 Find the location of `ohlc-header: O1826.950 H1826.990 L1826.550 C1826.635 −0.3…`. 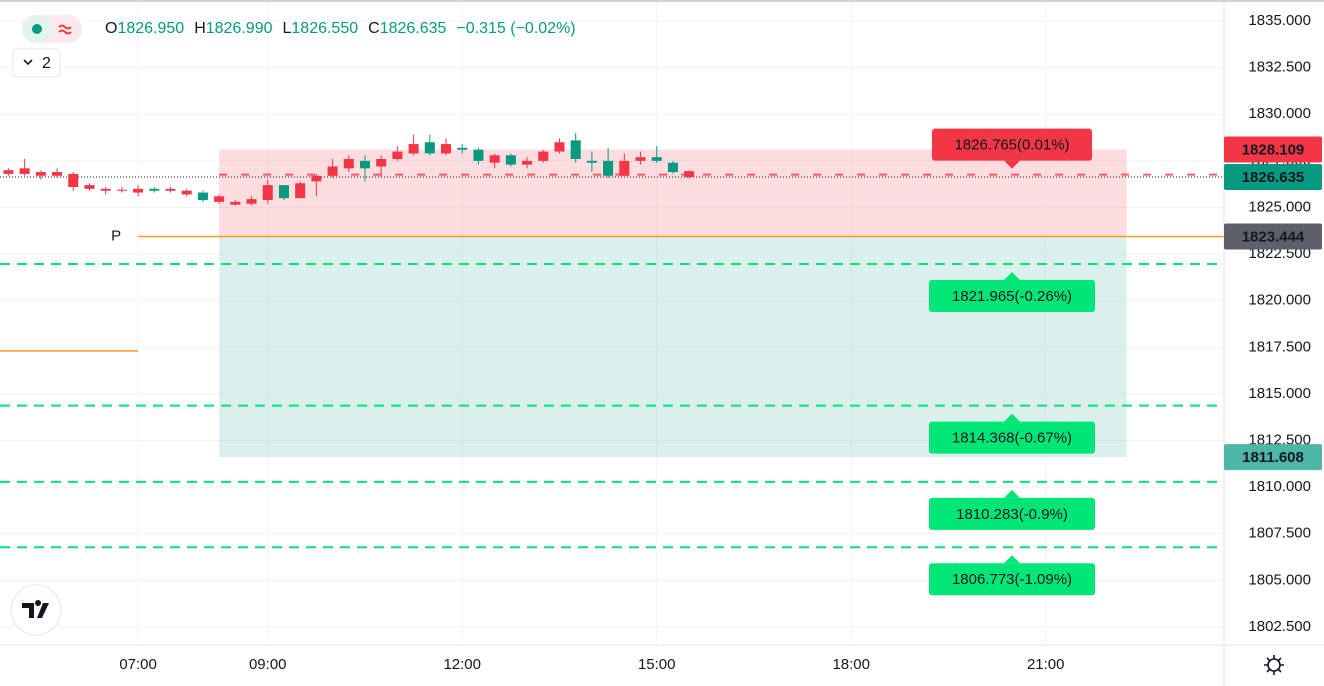

ohlc-header: O1826.950 H1826.990 L1826.550 C1826.635 −0.3… is located at coordinates (340, 28).